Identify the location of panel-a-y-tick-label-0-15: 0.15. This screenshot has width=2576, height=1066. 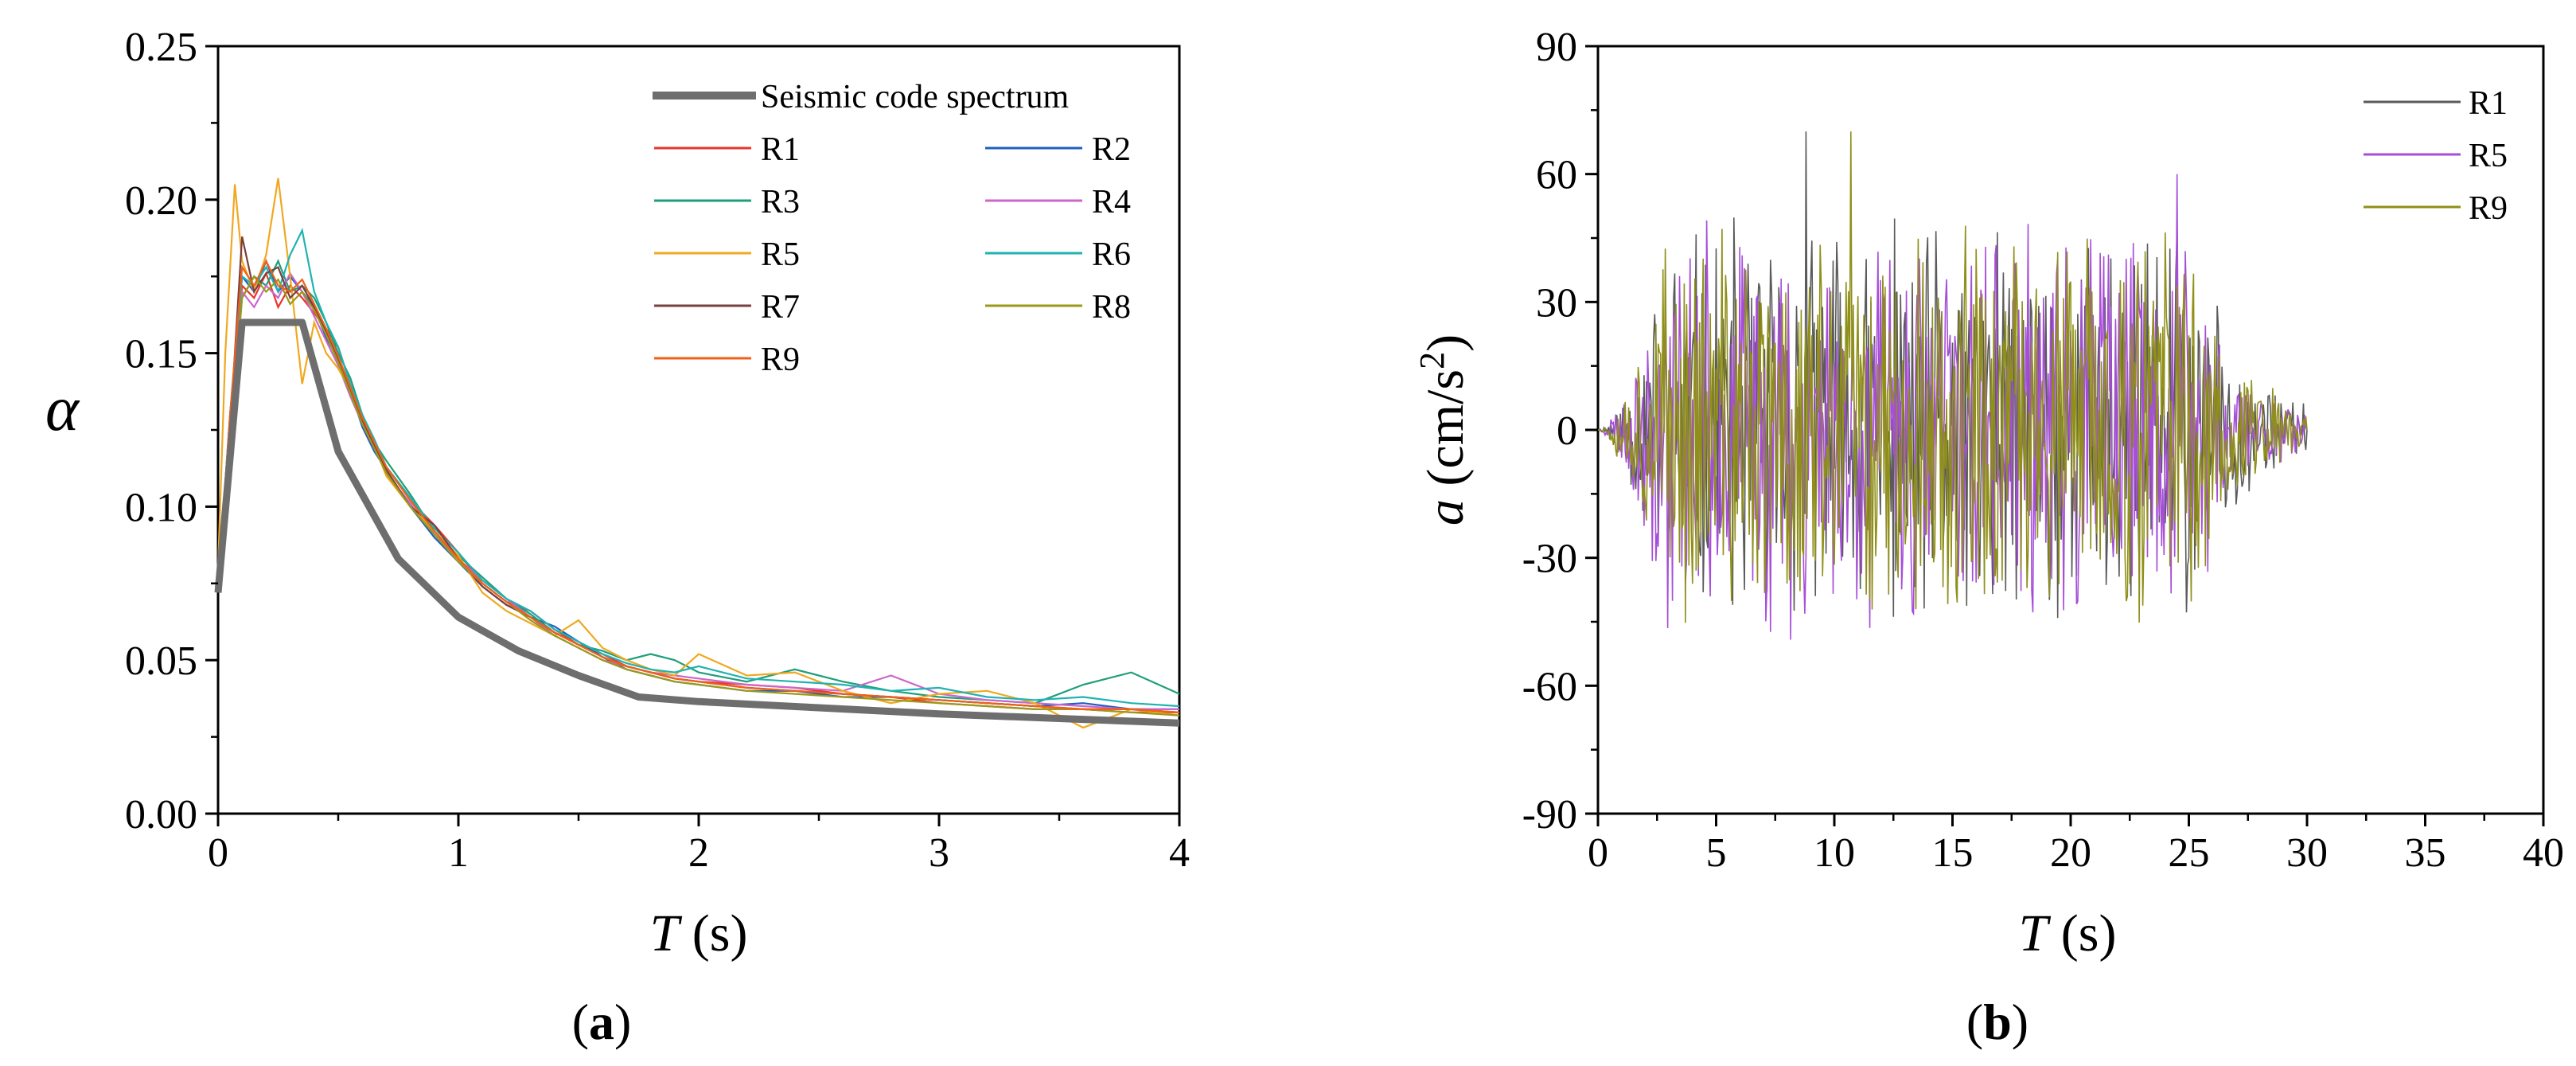
(161, 354).